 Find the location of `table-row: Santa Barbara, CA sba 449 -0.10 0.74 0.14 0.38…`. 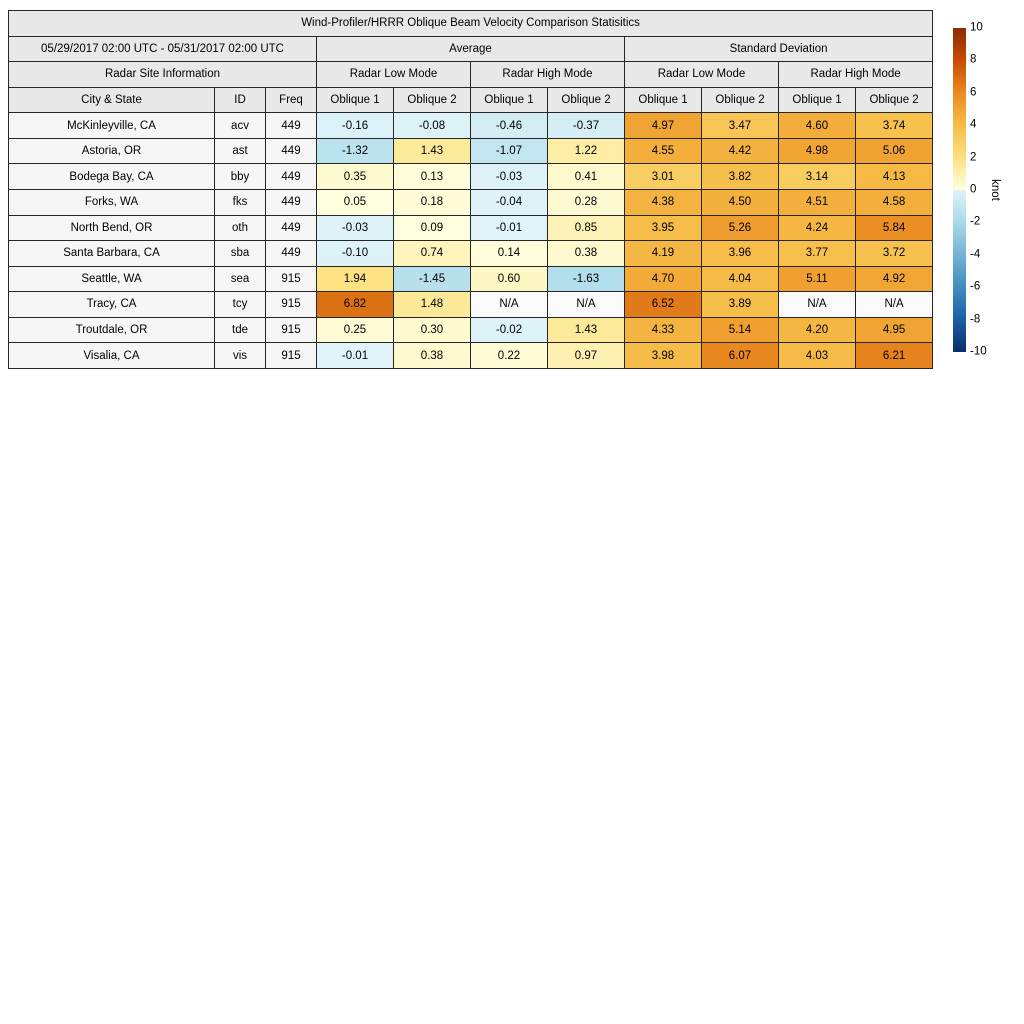

table-row: Santa Barbara, CA sba 449 -0.10 0.74 0.14 0.38… is located at coordinates (471, 253).